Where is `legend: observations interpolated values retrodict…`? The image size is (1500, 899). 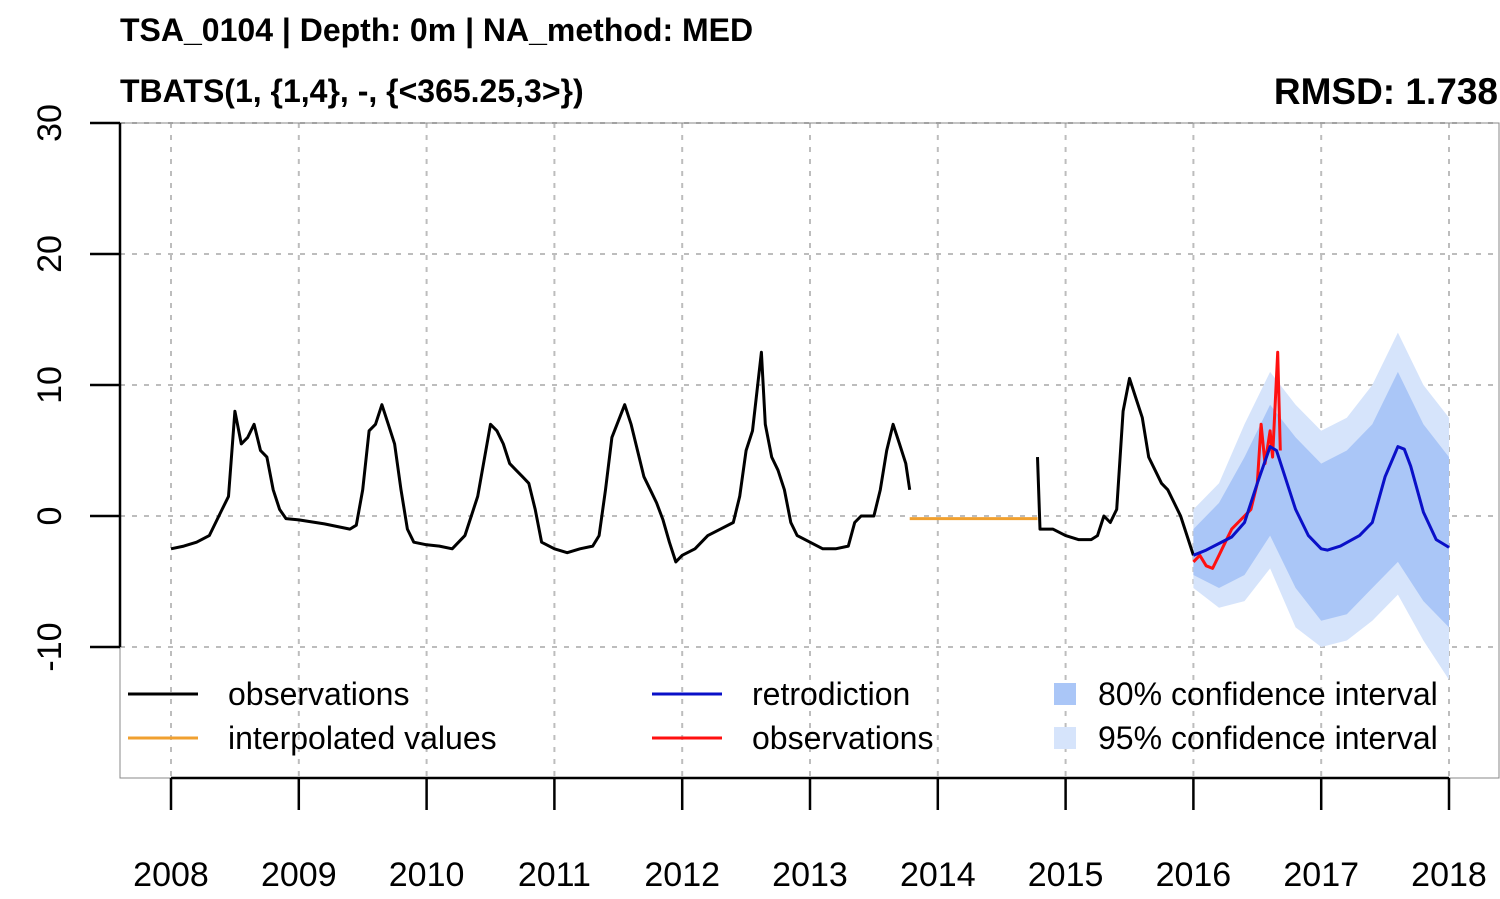
legend: observations interpolated values retrodict… is located at coordinates (783, 716).